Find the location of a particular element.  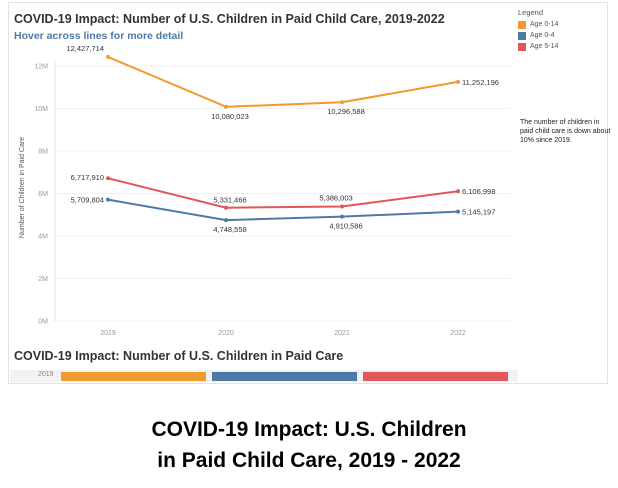

series-age-0-4: 5,709,804 4,748,558 4,910,586 5,145,197 is located at coordinates (283, 215).